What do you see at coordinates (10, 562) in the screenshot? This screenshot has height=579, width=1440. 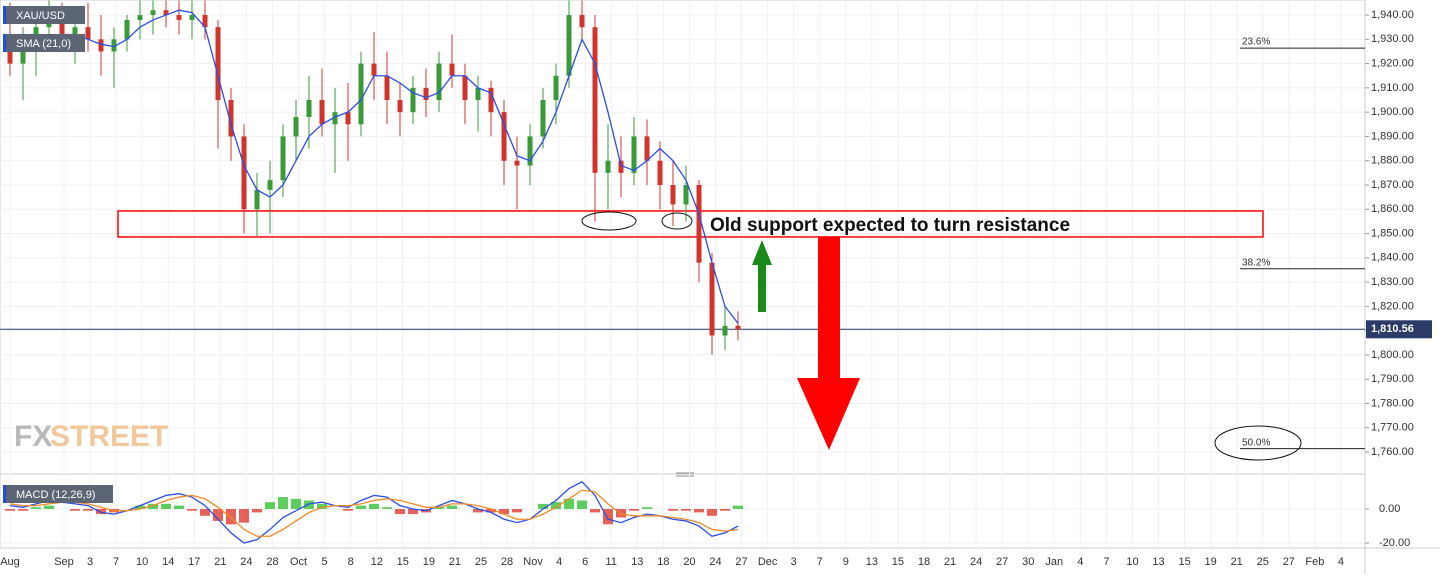 I see `x-tick-label: Aug` at bounding box center [10, 562].